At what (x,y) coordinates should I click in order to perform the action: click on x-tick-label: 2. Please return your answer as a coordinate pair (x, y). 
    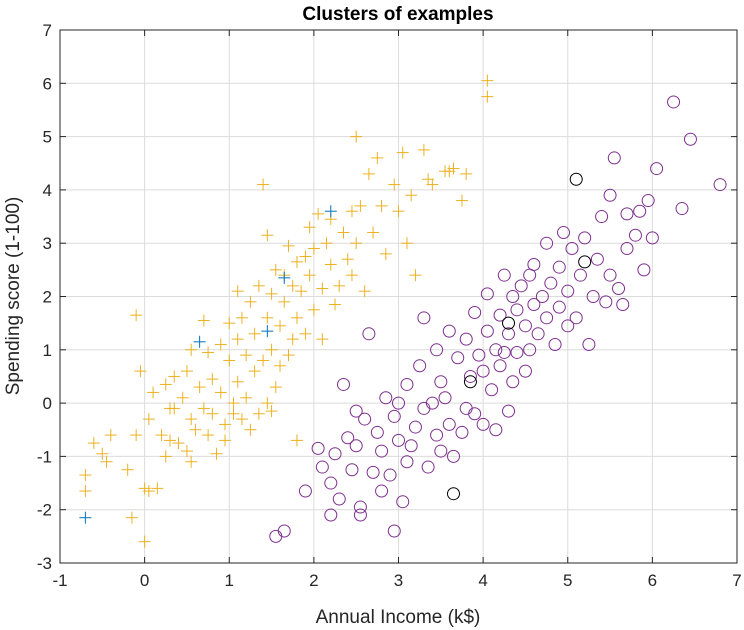
    Looking at the image, I should click on (313, 580).